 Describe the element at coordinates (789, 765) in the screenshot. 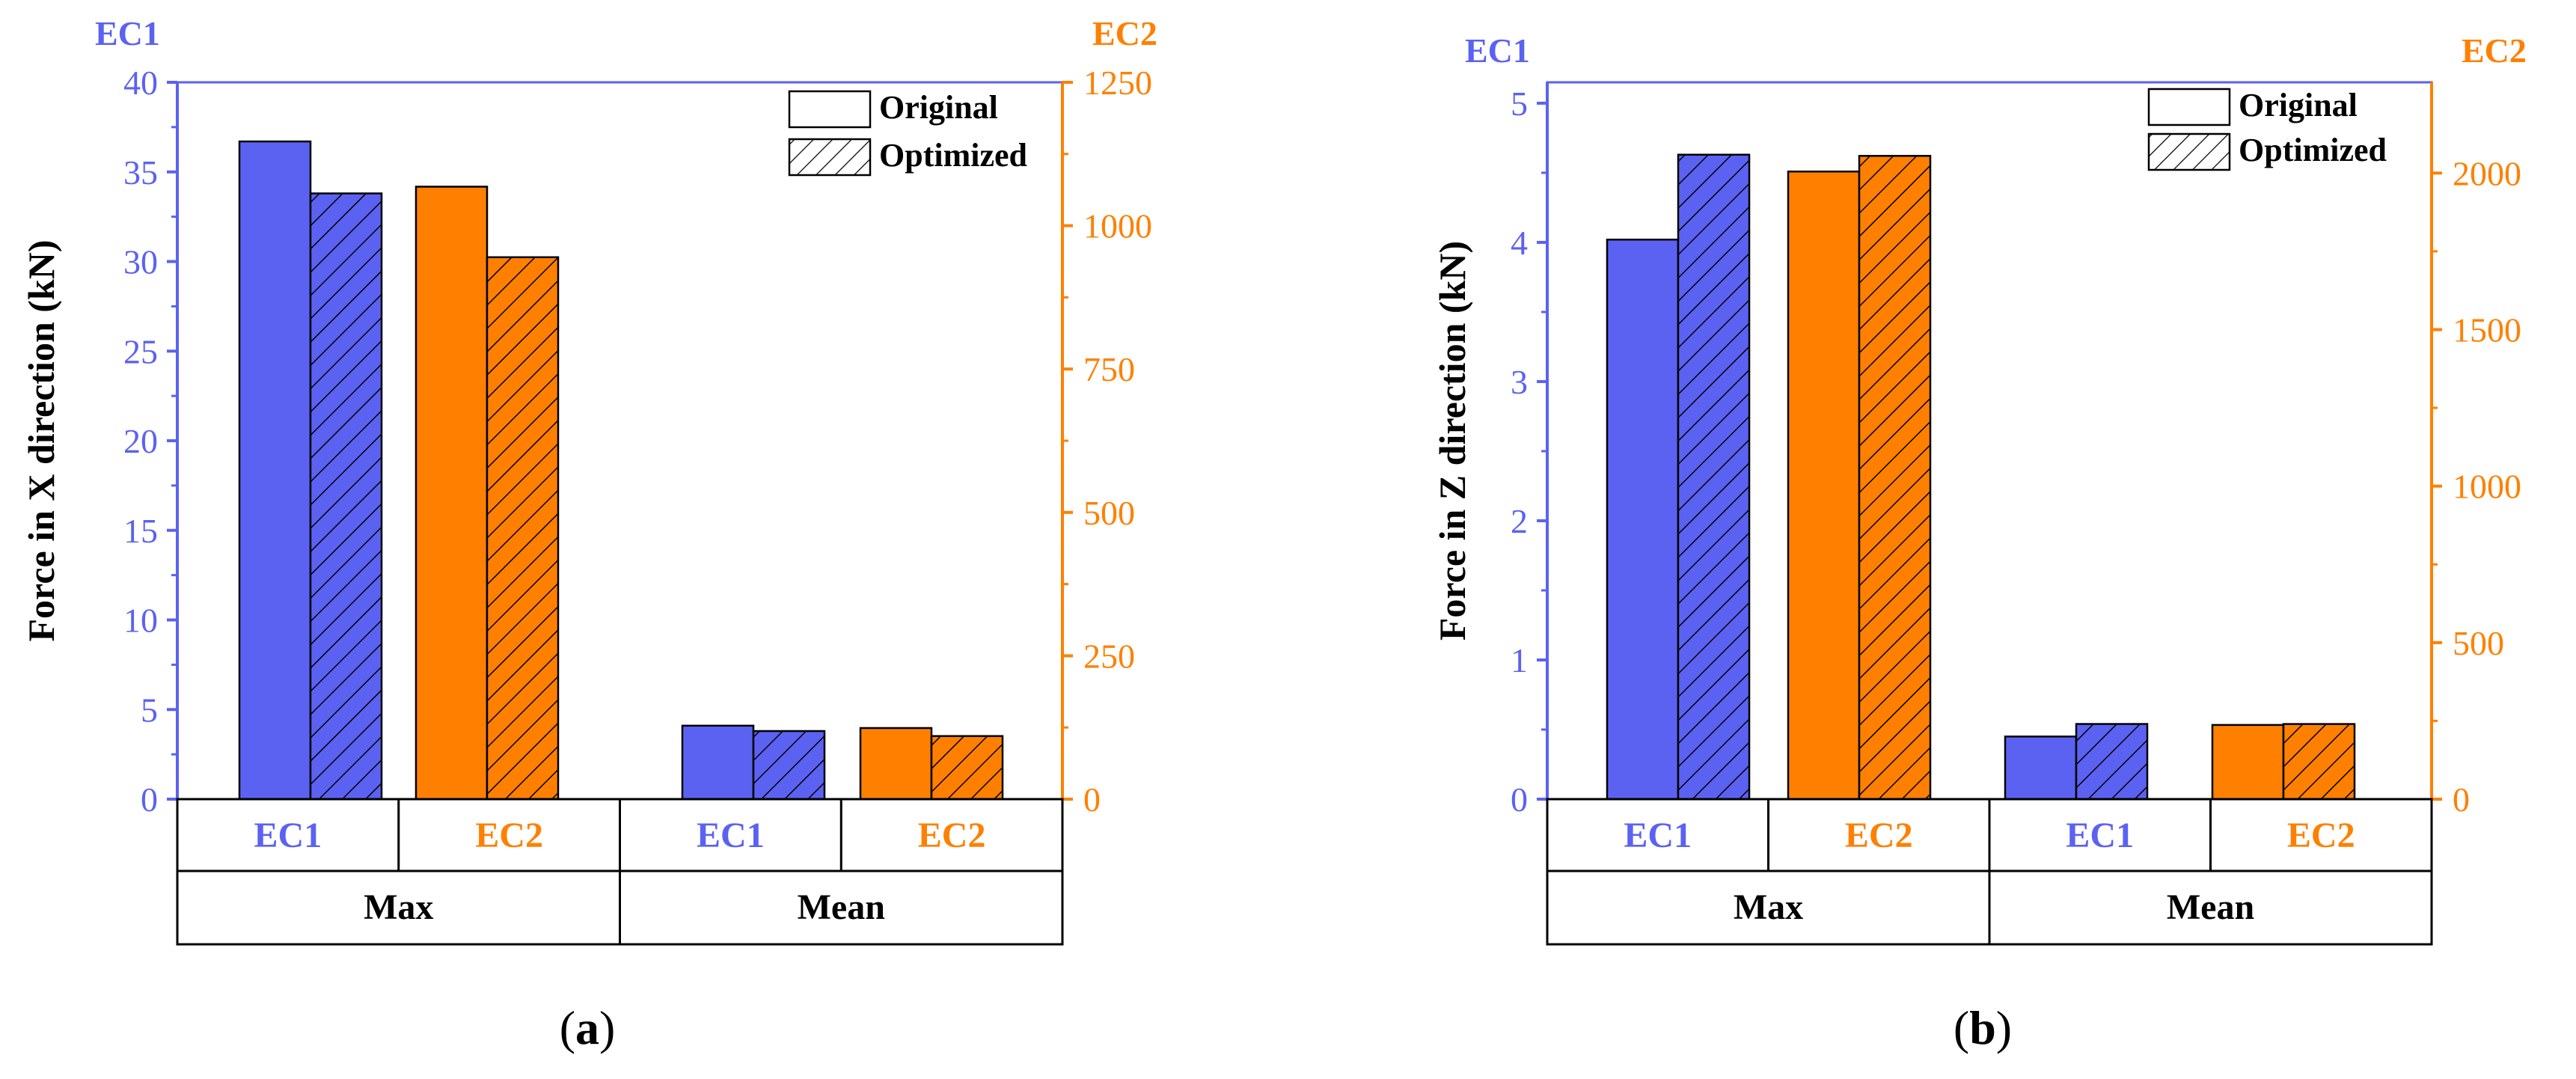

I see `panel-a-bar-mean-ec1-optimized` at that location.